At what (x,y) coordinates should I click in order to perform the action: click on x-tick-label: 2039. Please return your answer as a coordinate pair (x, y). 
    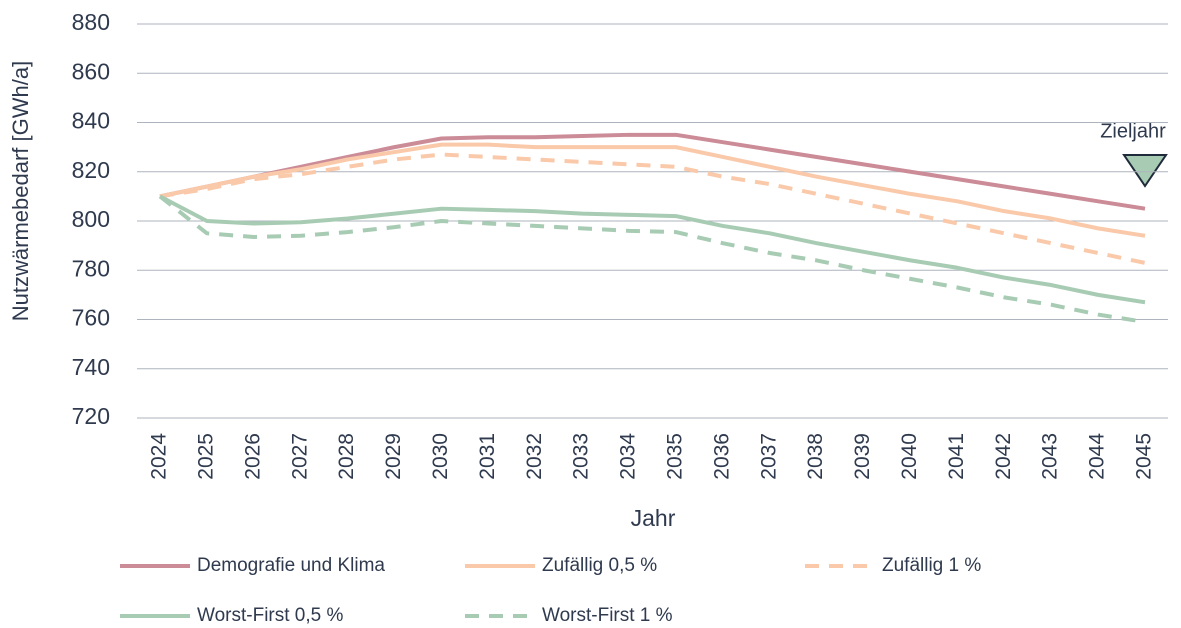
    Looking at the image, I should click on (862, 456).